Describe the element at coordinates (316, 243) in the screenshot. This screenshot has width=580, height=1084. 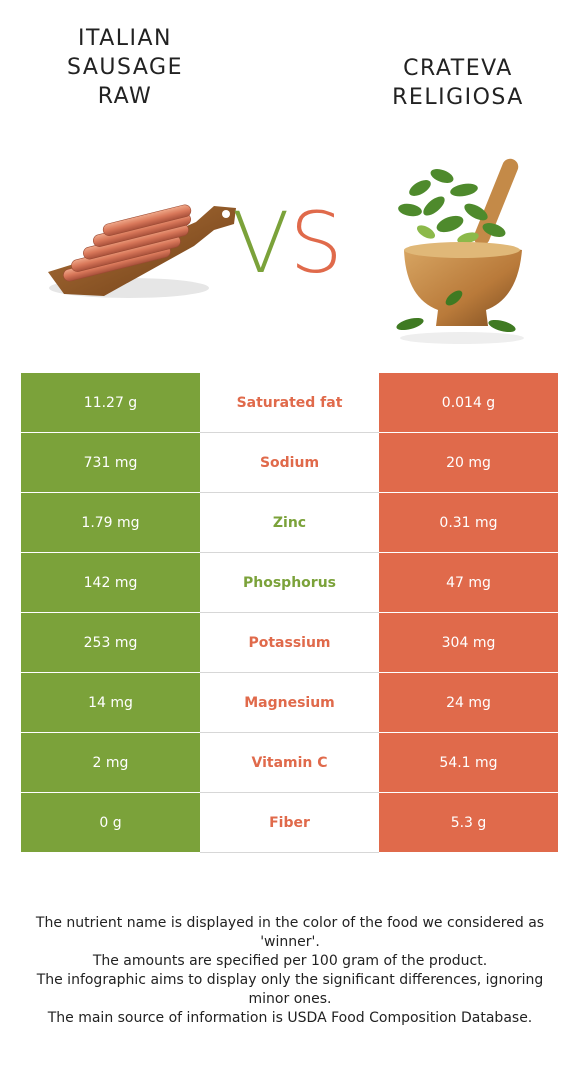
I see `vs-letter-s: S` at that location.